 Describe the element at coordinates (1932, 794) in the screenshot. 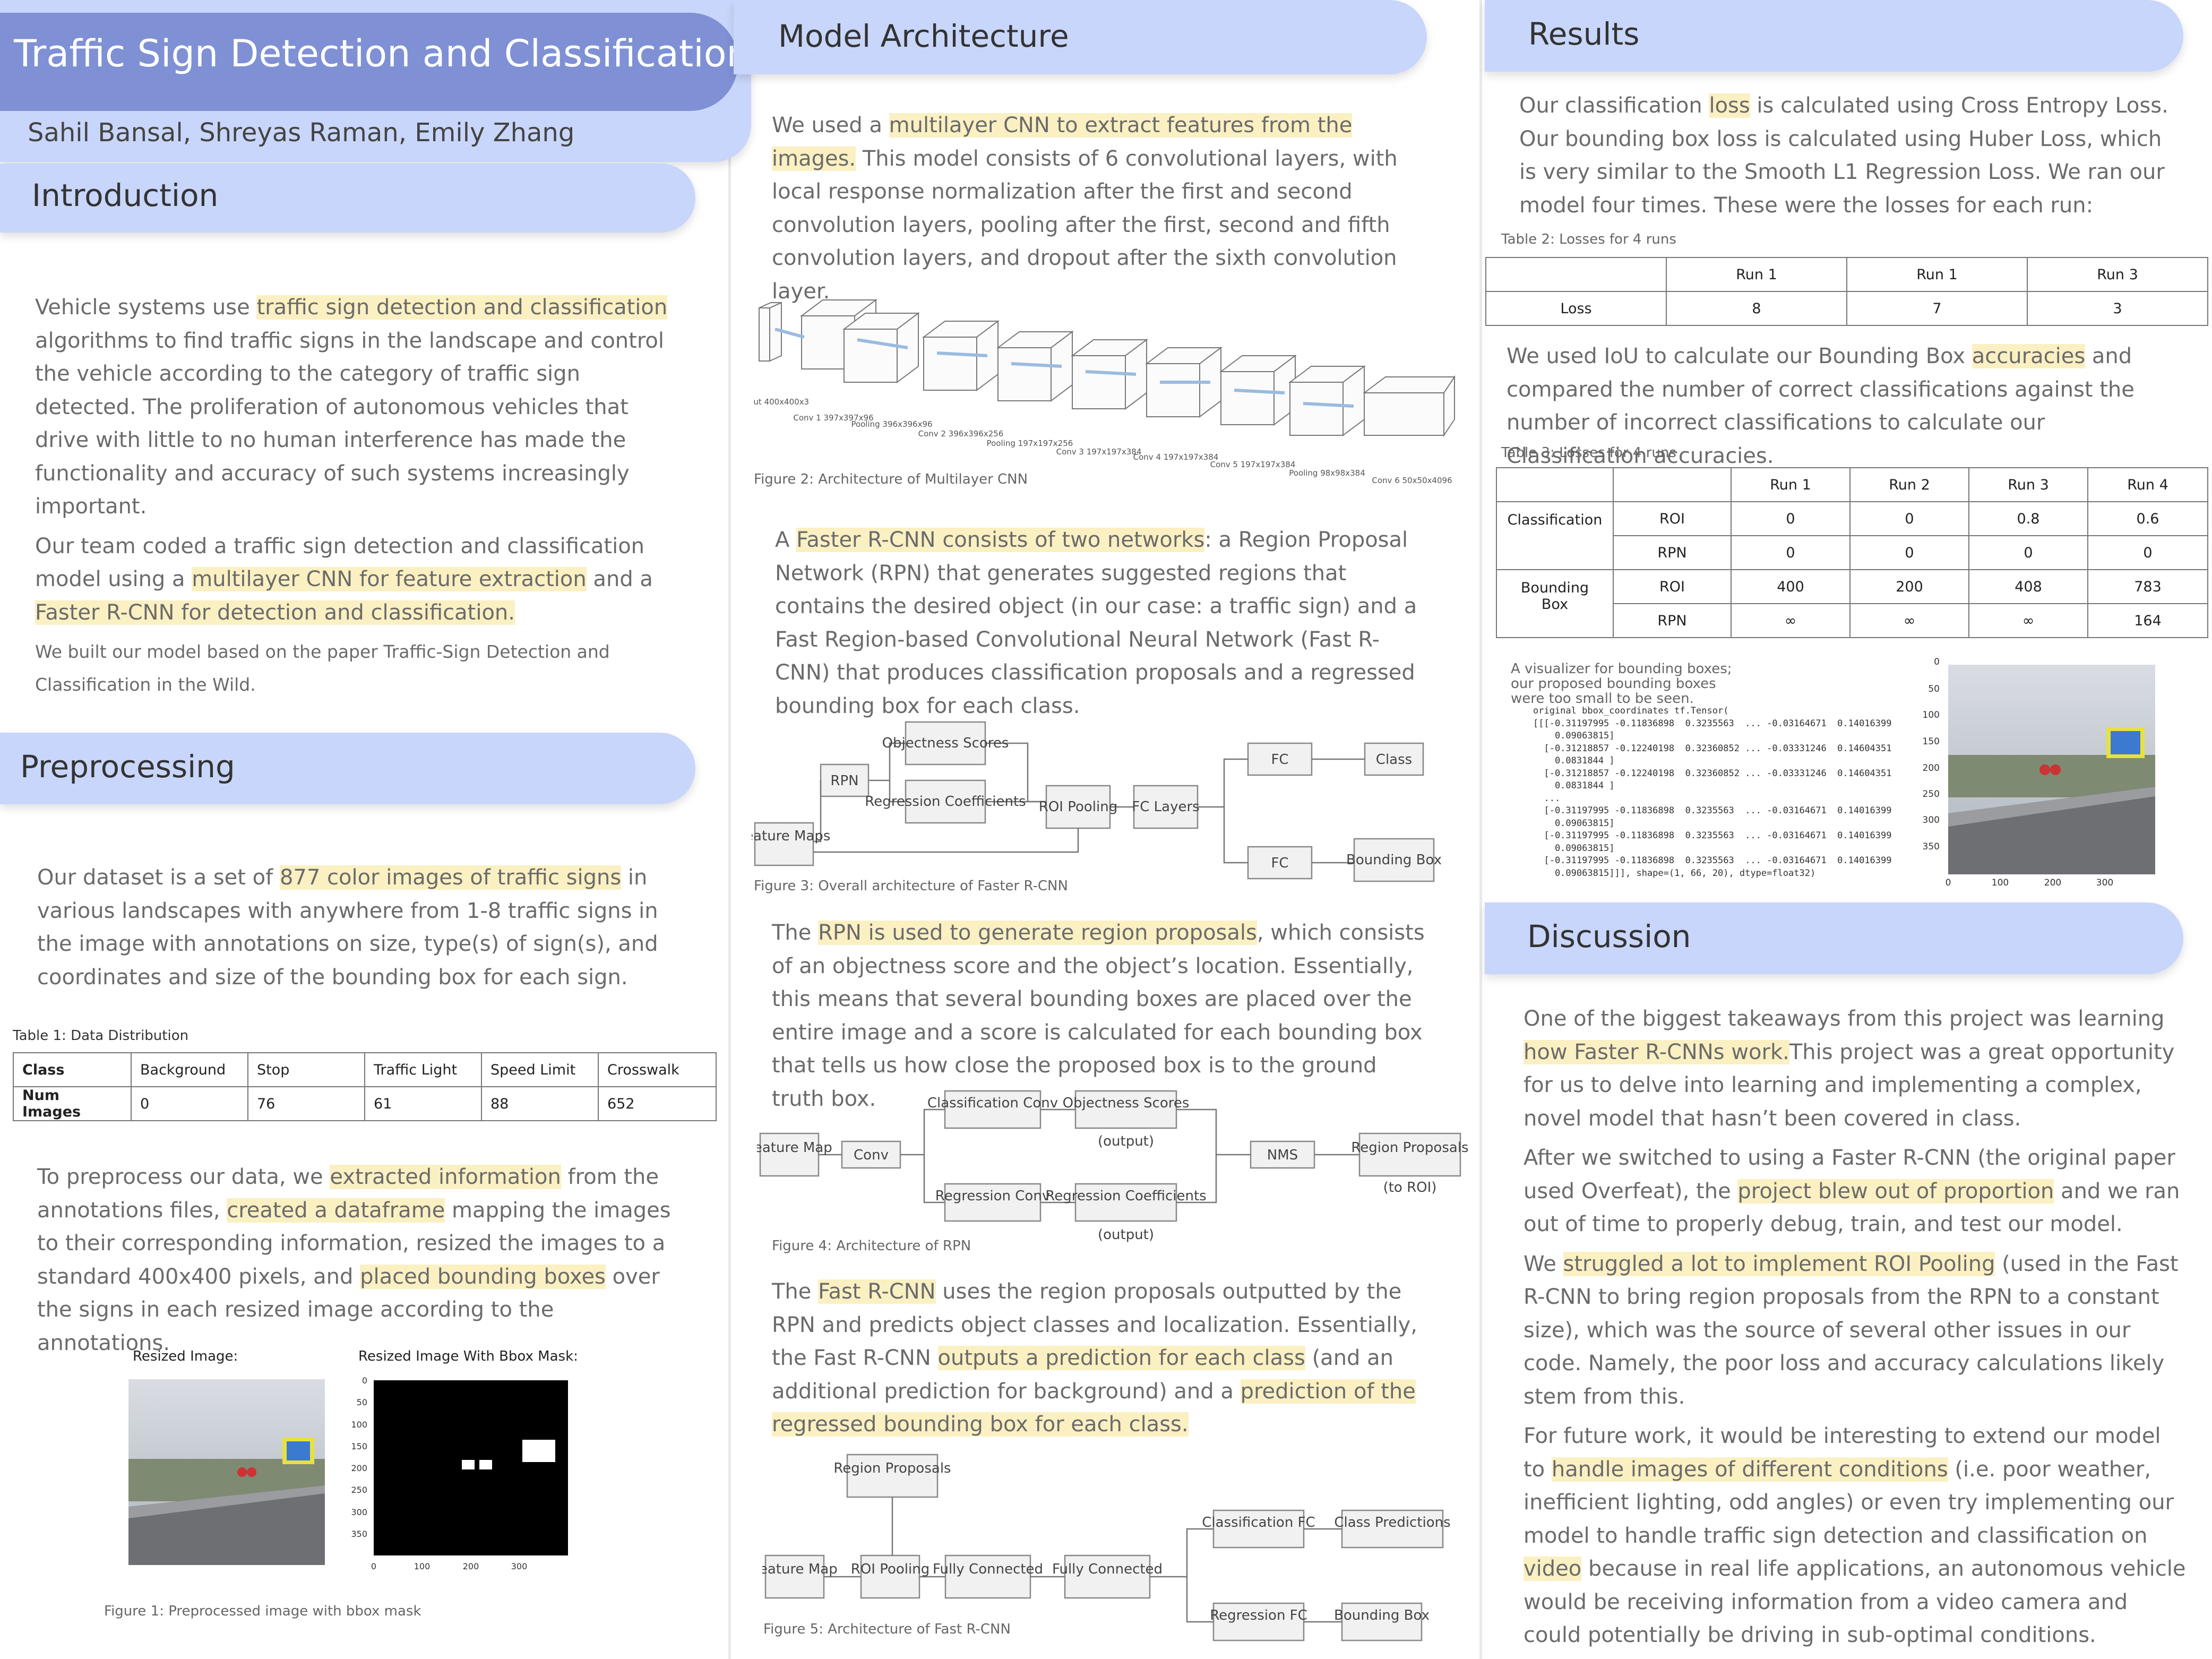

I see `axis-tick: 250` at that location.